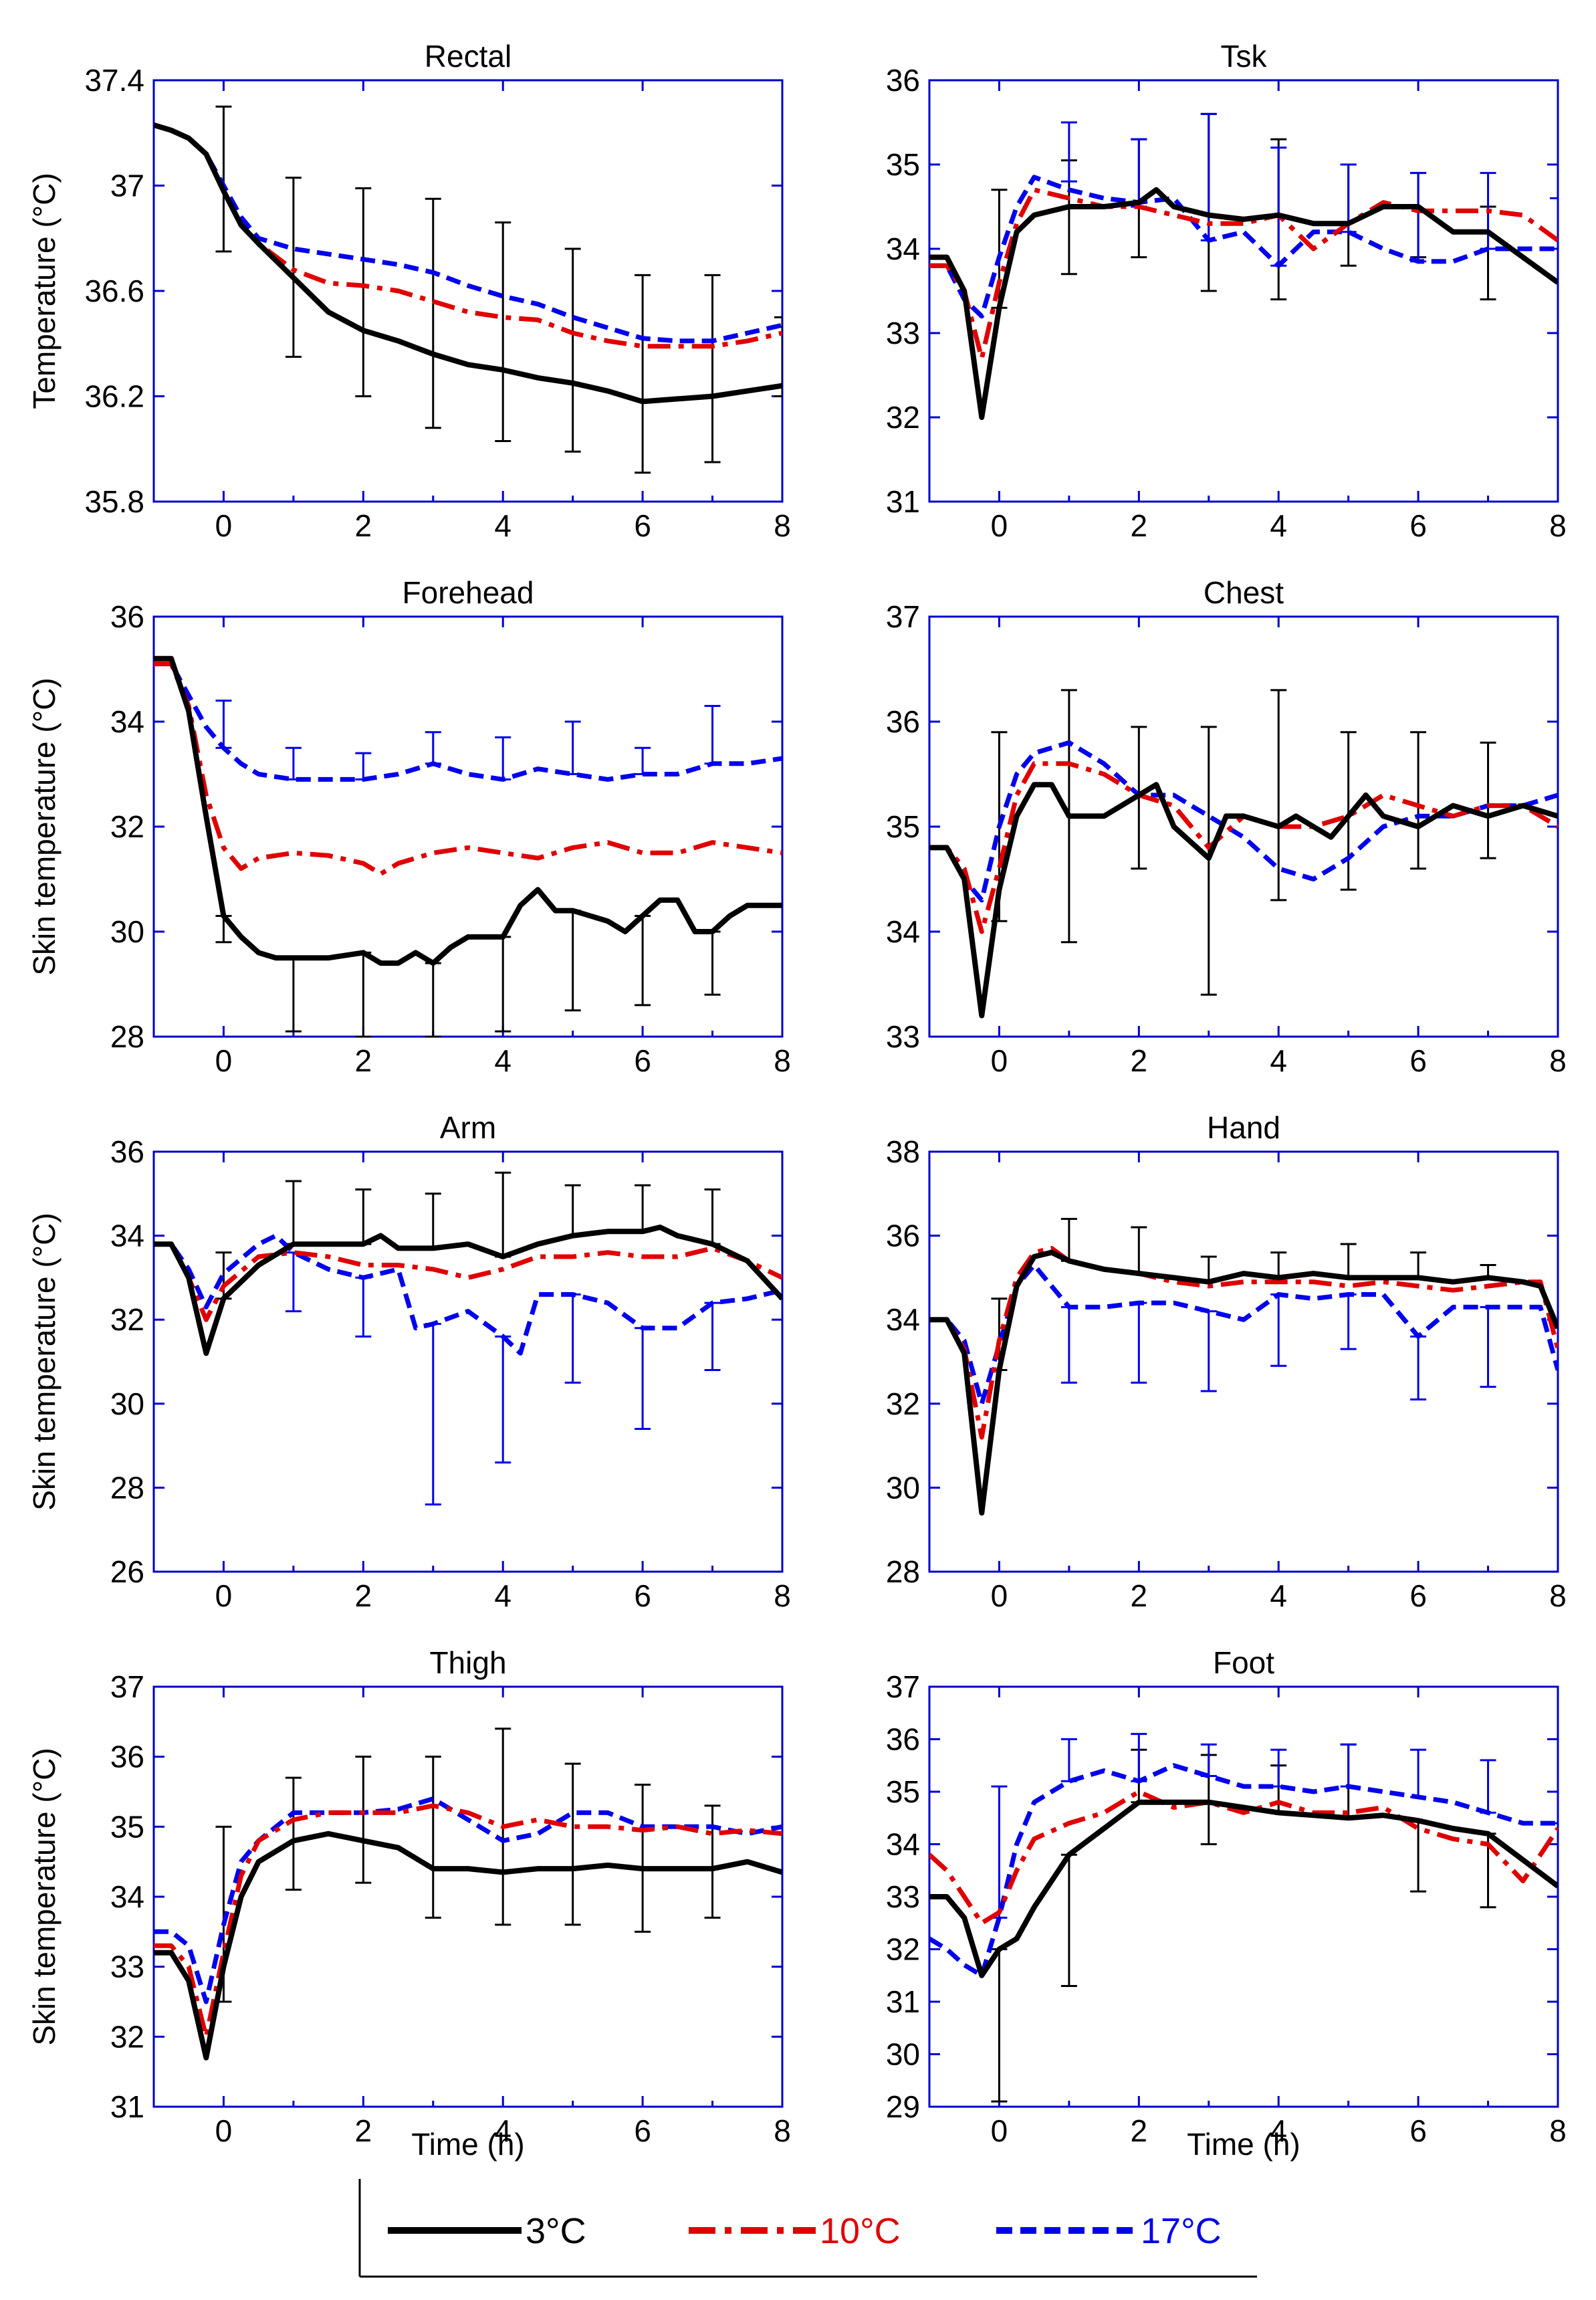 This screenshot has height=2300, width=1596. Describe the element at coordinates (903, 2106) in the screenshot. I see `y-tick-label: 29` at that location.